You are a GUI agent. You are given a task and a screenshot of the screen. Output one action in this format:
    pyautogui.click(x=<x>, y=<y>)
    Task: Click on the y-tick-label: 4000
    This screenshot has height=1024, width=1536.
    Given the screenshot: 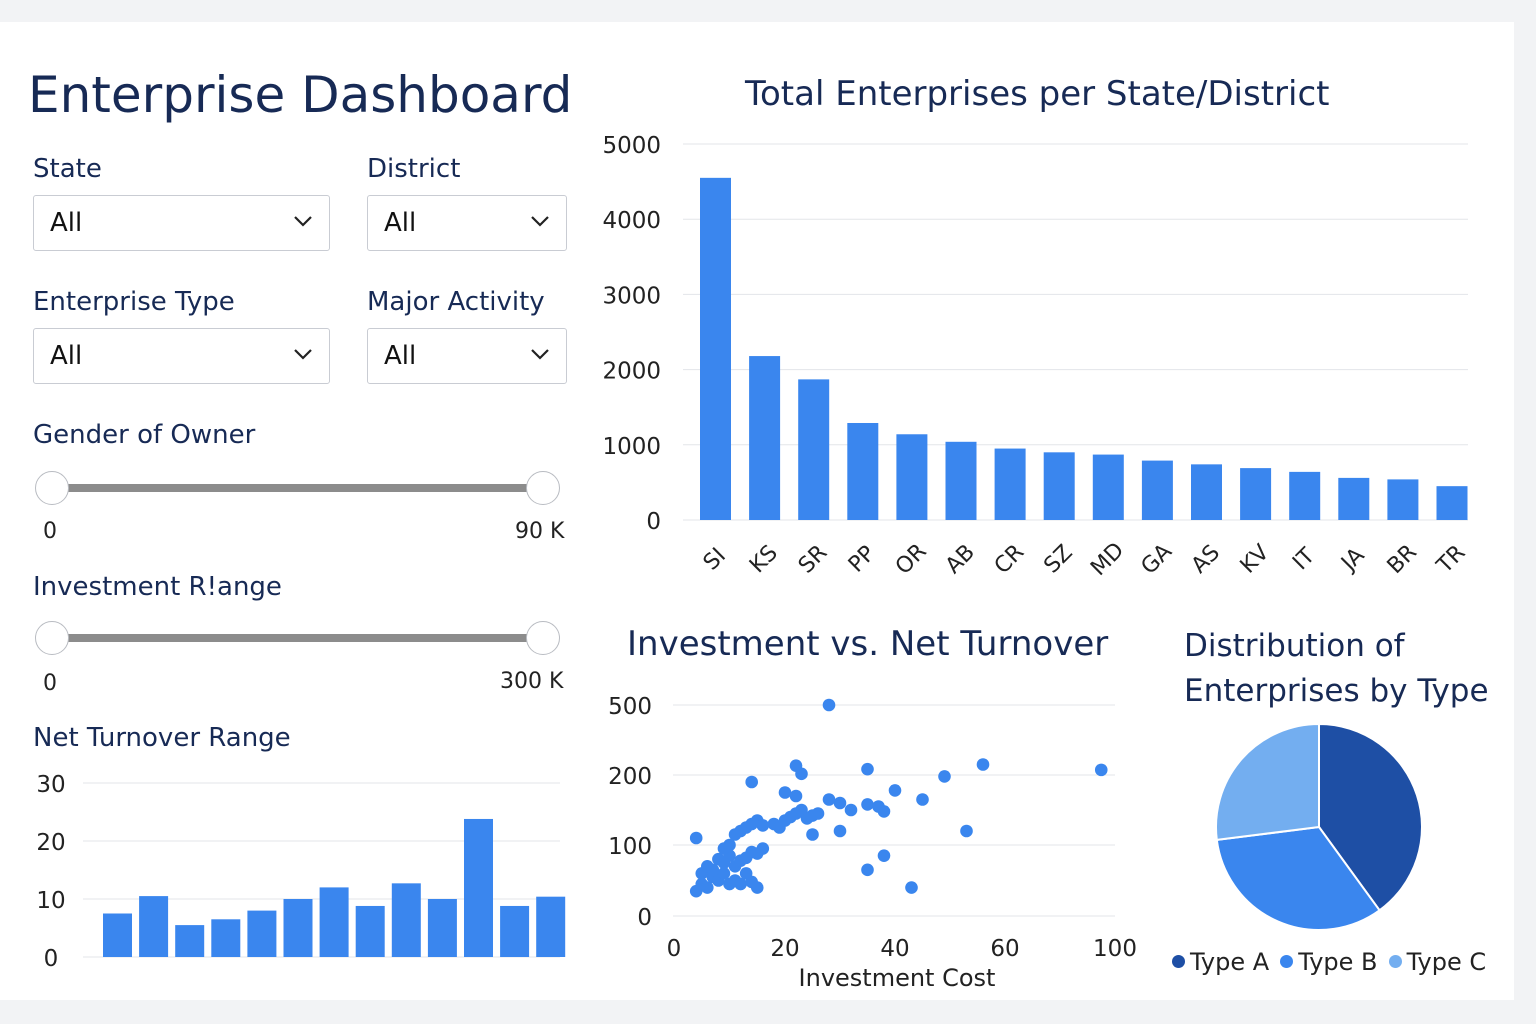 What is the action you would take?
    pyautogui.click(x=631, y=221)
    